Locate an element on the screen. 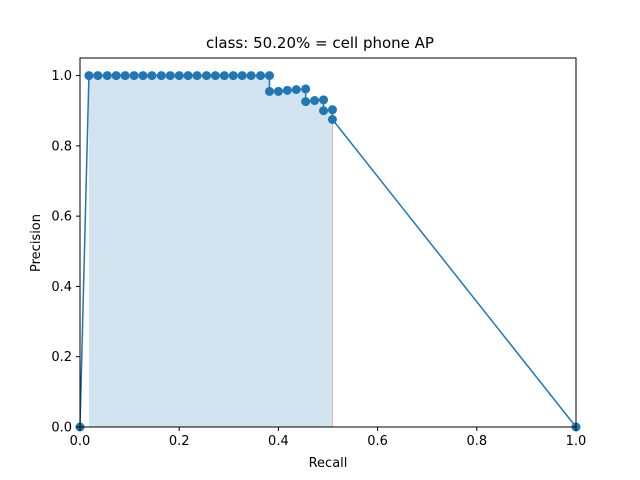  y-tick-label: 0.0 is located at coordinates (61, 428).